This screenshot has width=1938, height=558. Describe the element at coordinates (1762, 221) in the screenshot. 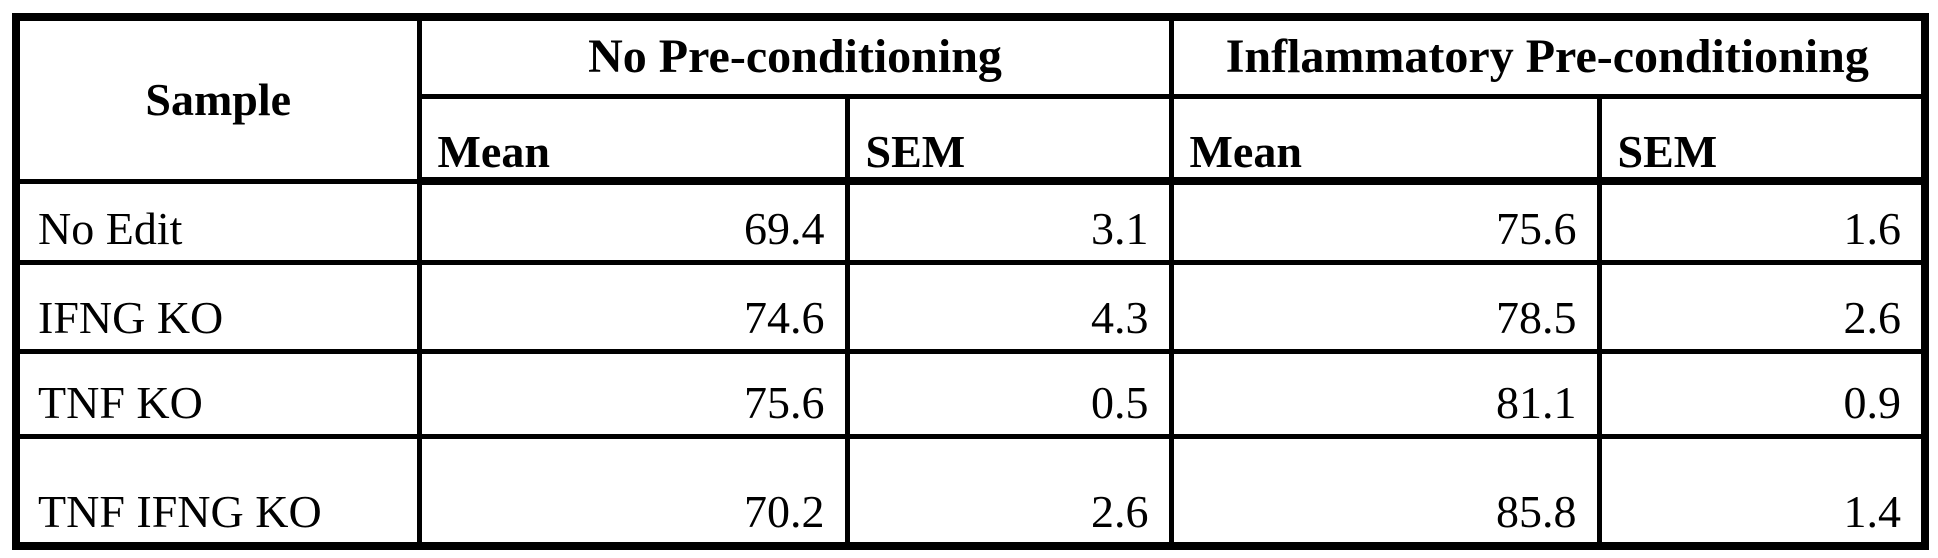

I see `sem-value-inflam-pre: 1.6` at that location.